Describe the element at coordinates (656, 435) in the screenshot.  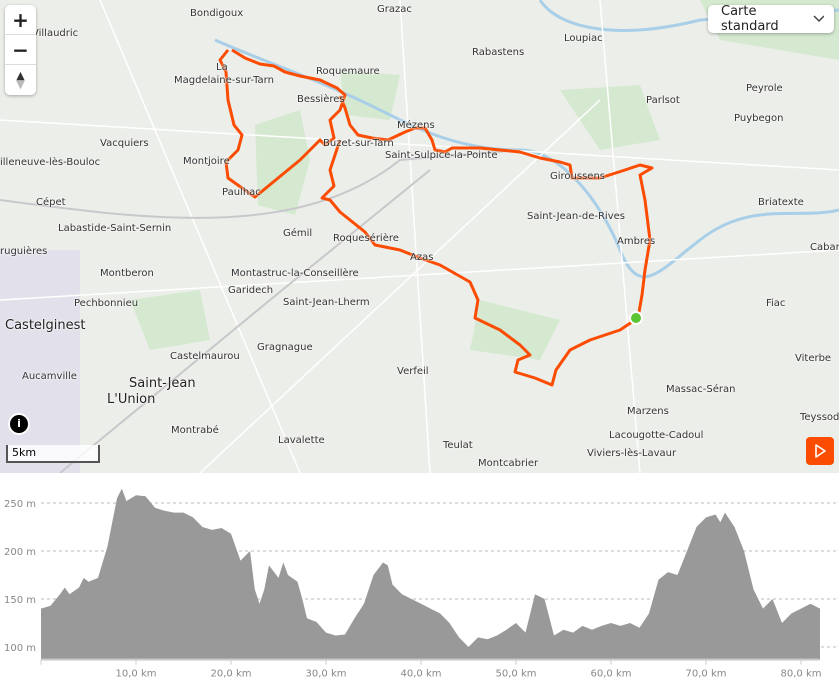
I see `place-label: Lacougotte-Cadoul` at that location.